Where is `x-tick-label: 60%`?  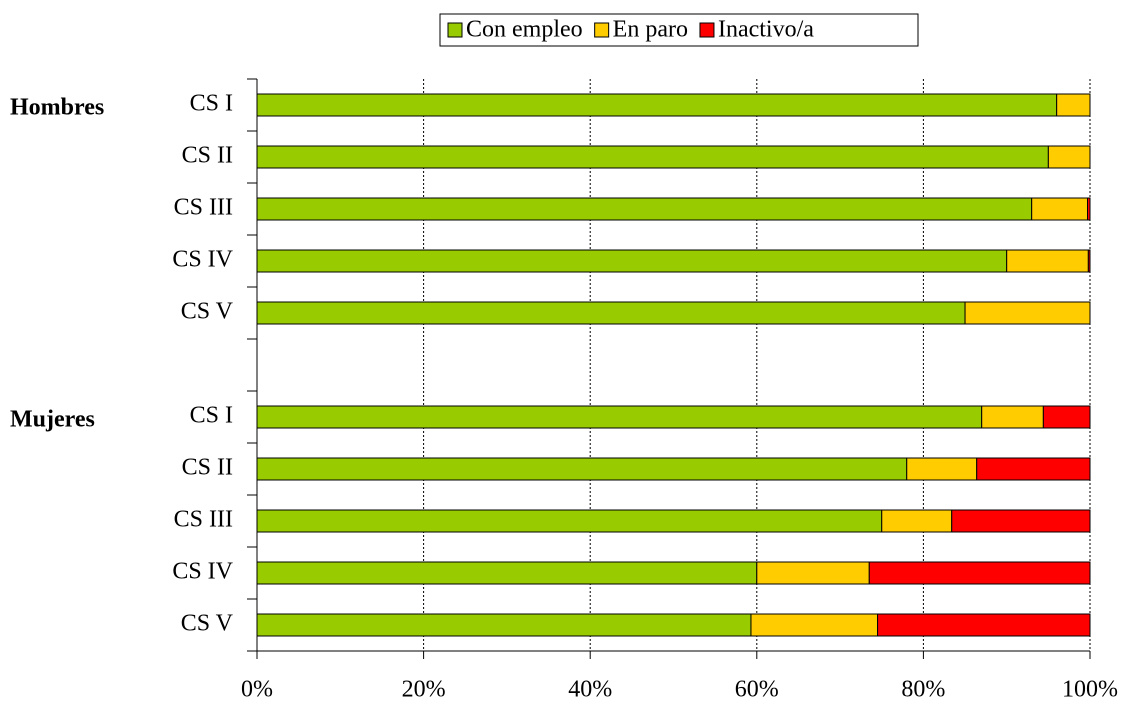
x-tick-label: 60% is located at coordinates (757, 689).